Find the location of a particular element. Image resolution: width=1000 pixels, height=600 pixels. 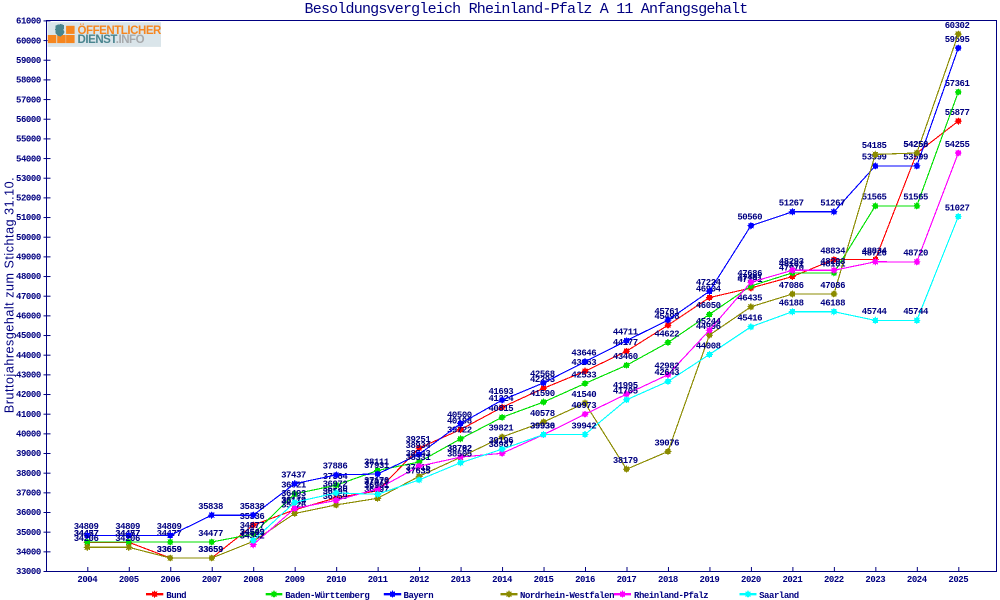

svg-text: 47000 is located at coordinates (28, 297).